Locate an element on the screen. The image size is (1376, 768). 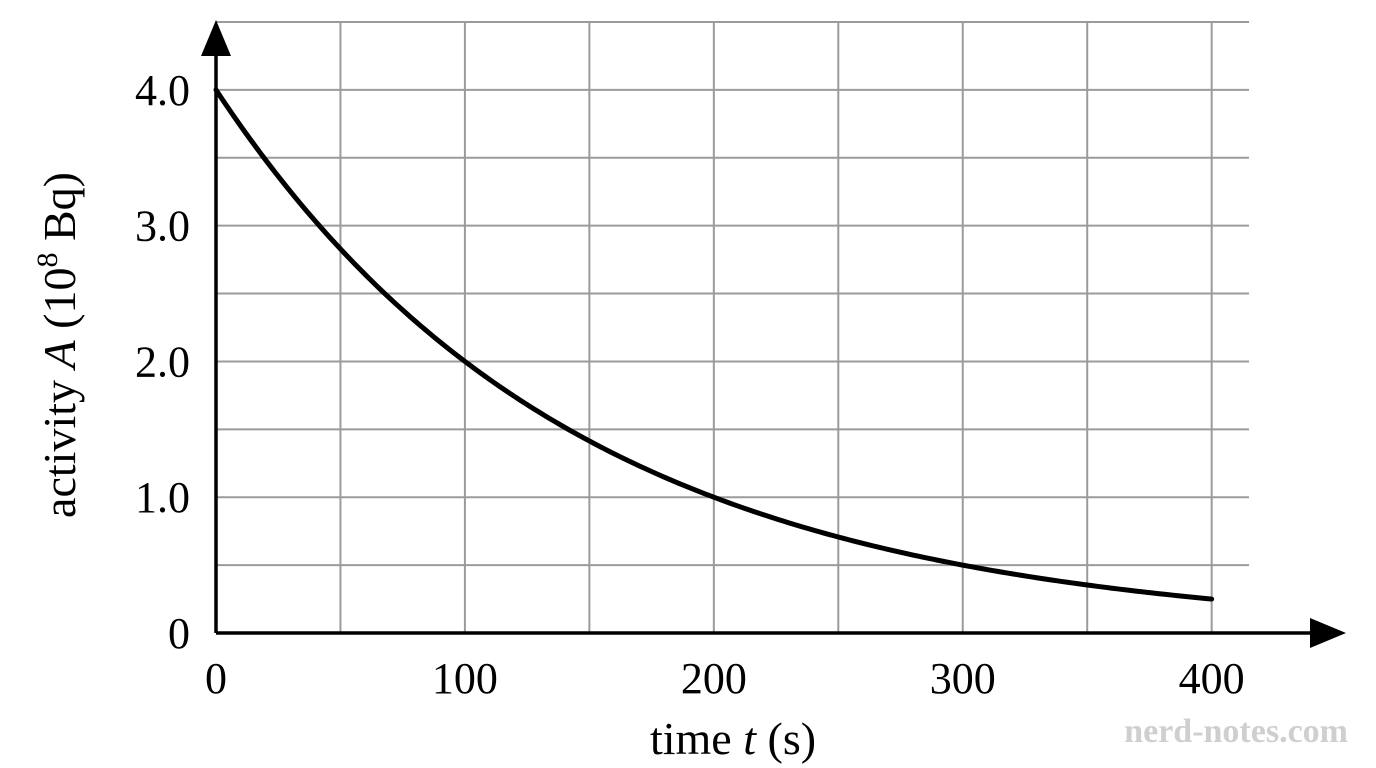
y-tick-labels: 0 1.0 2.0 3.0 4.0 is located at coordinates (162, 362).